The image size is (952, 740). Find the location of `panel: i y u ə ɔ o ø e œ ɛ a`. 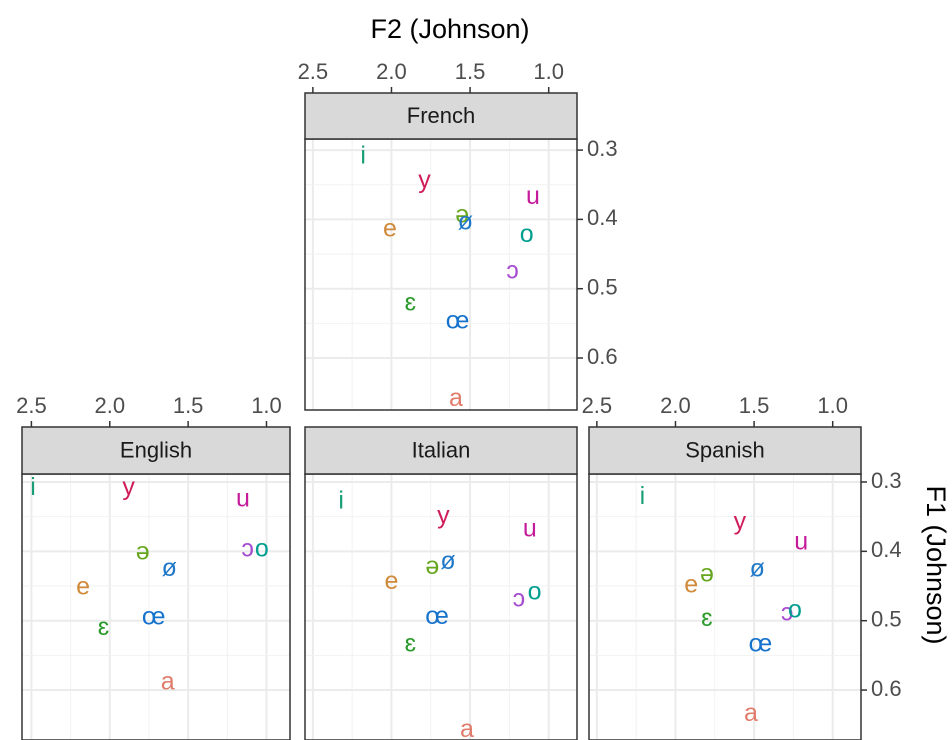

panel: i y u ə ɔ o ø e œ ɛ a is located at coordinates (156, 606).